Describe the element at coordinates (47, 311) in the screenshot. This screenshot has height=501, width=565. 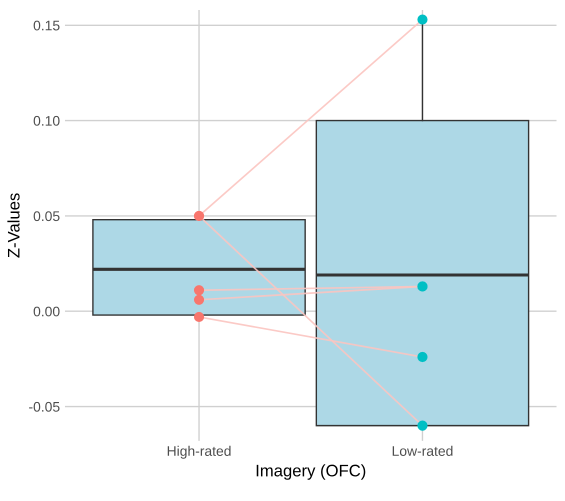
I see `y-tick-label: 0.00` at that location.